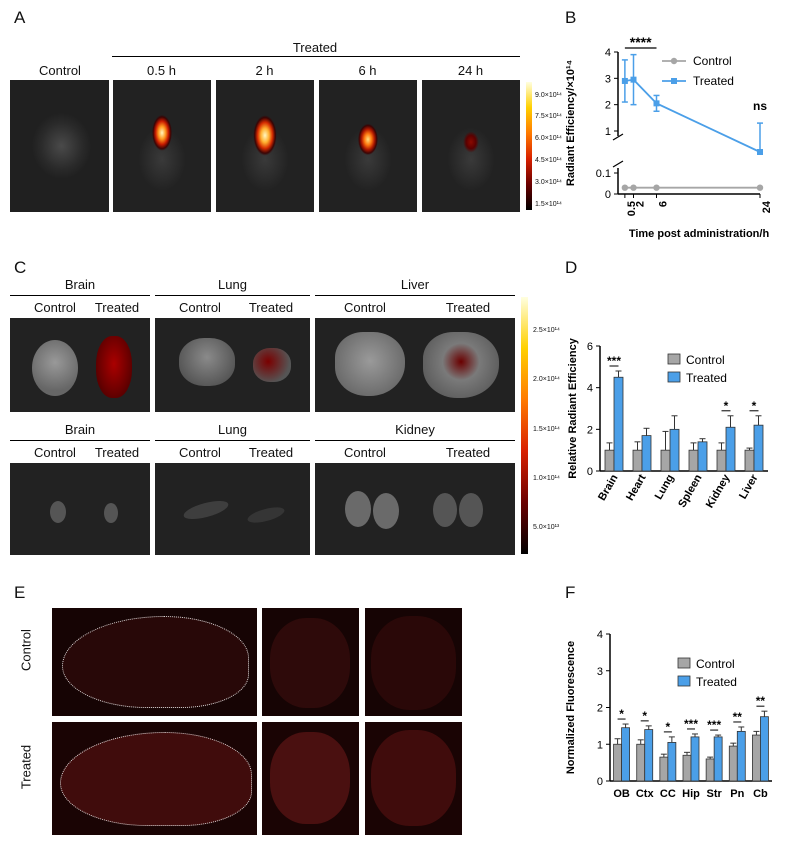 This screenshot has height=844, width=789. What do you see at coordinates (590, 430) in the screenshot?
I see `d-y-tick-label: 2` at bounding box center [590, 430].